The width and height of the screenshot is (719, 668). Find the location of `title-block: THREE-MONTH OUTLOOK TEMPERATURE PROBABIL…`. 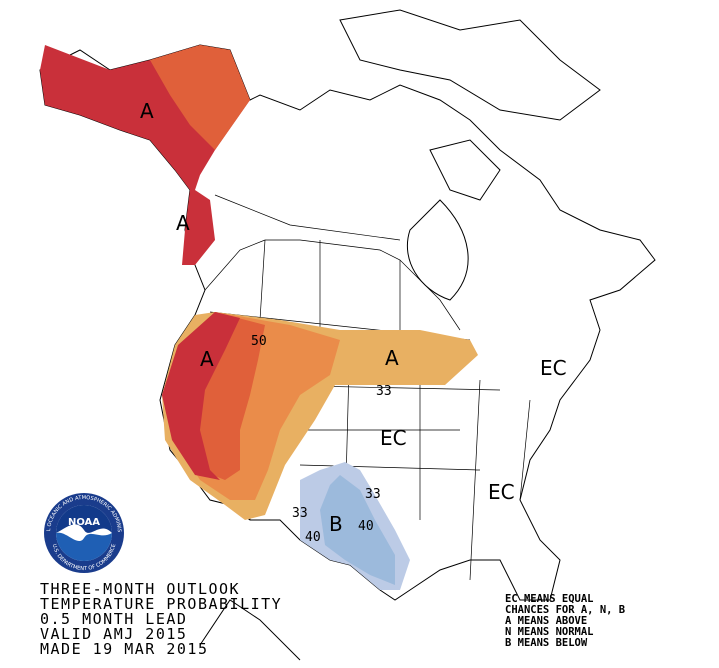

title-block: THREE-MONTH OUTLOOK TEMPERATURE PROBABIL… is located at coordinates (161, 619).